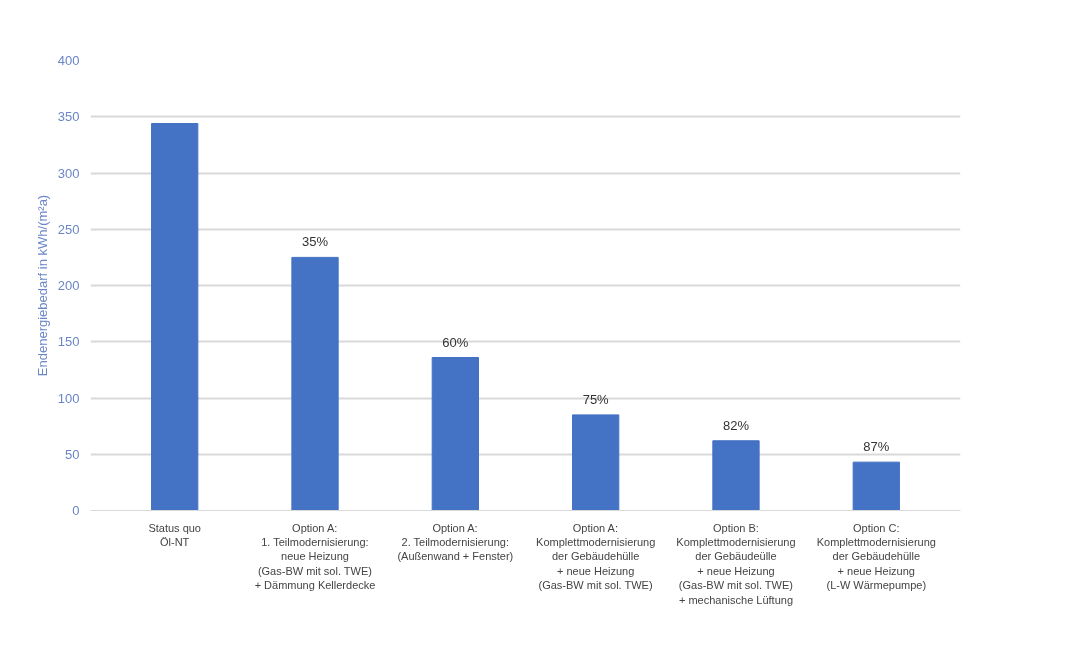 This screenshot has height=670, width=1068. I want to click on annotation: 75%, so click(596, 399).